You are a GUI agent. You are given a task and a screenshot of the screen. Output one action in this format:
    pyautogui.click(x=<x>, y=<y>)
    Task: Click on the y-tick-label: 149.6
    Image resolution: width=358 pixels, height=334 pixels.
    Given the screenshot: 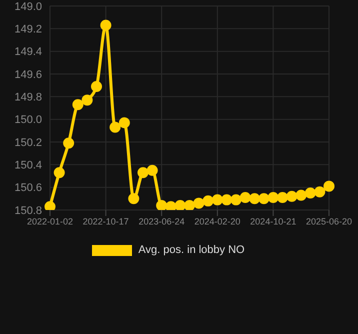 What is the action you would take?
    pyautogui.click(x=28, y=74)
    